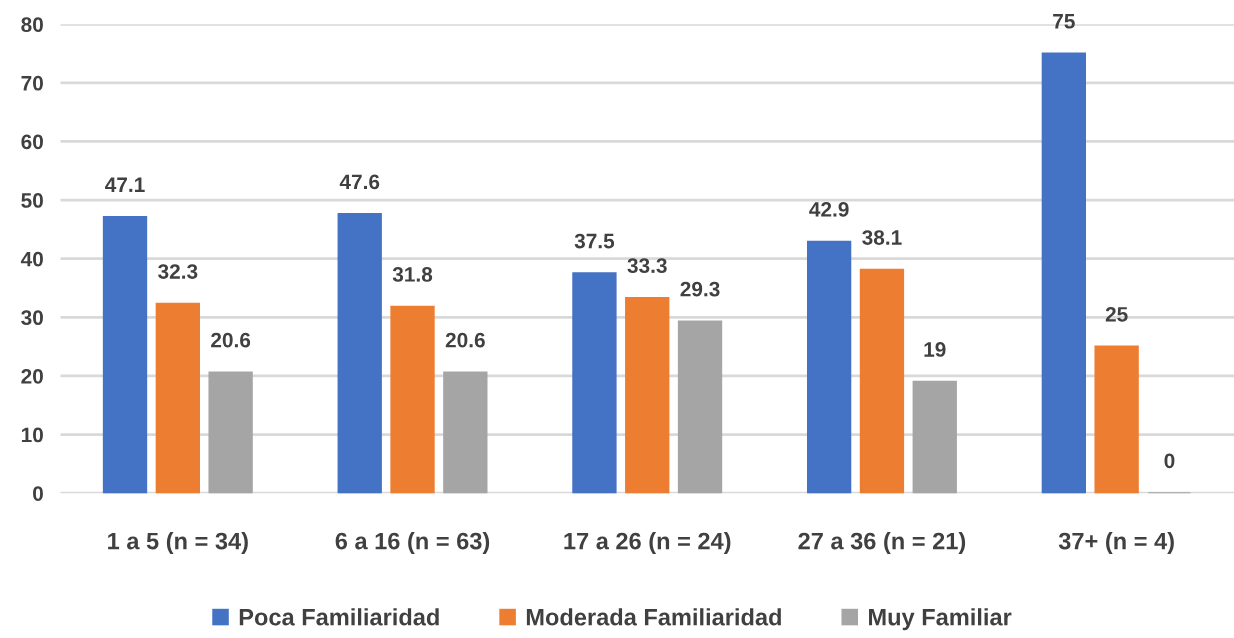  I want to click on y-tick-label: 80, so click(32, 24).